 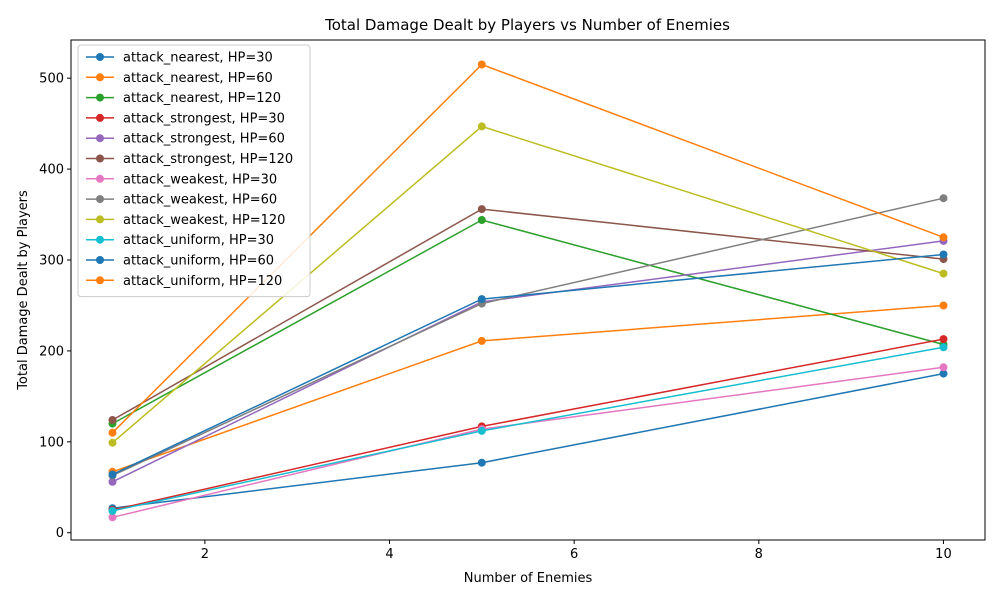 I want to click on legend-item: attack_strongest, HP=60, so click(x=185, y=139).